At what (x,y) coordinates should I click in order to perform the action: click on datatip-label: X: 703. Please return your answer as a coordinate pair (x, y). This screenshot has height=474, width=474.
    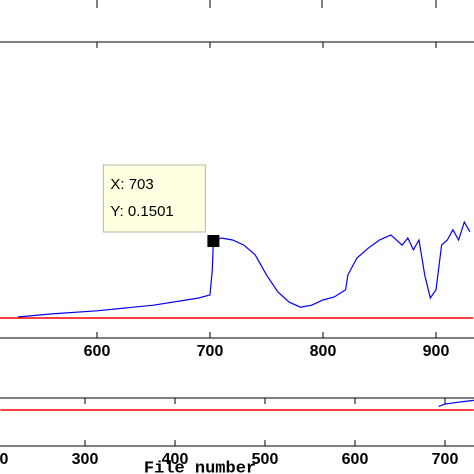
    Looking at the image, I should click on (131, 184).